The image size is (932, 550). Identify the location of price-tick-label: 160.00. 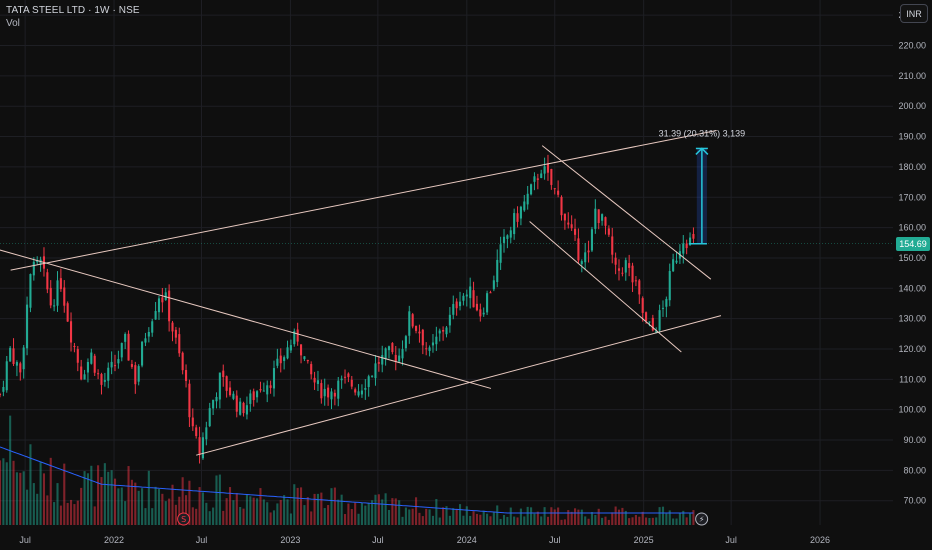
(912, 228).